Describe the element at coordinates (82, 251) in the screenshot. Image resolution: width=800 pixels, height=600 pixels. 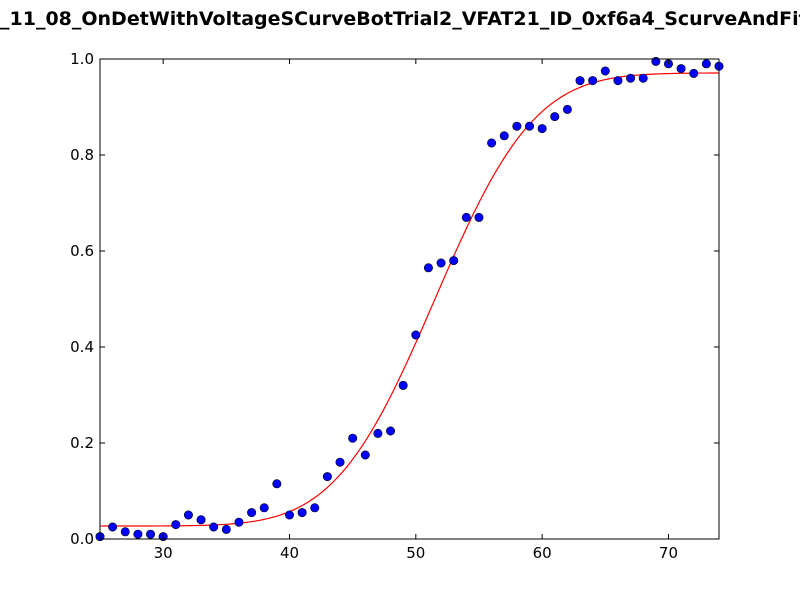
I see `y-tick-label: 0.6` at that location.